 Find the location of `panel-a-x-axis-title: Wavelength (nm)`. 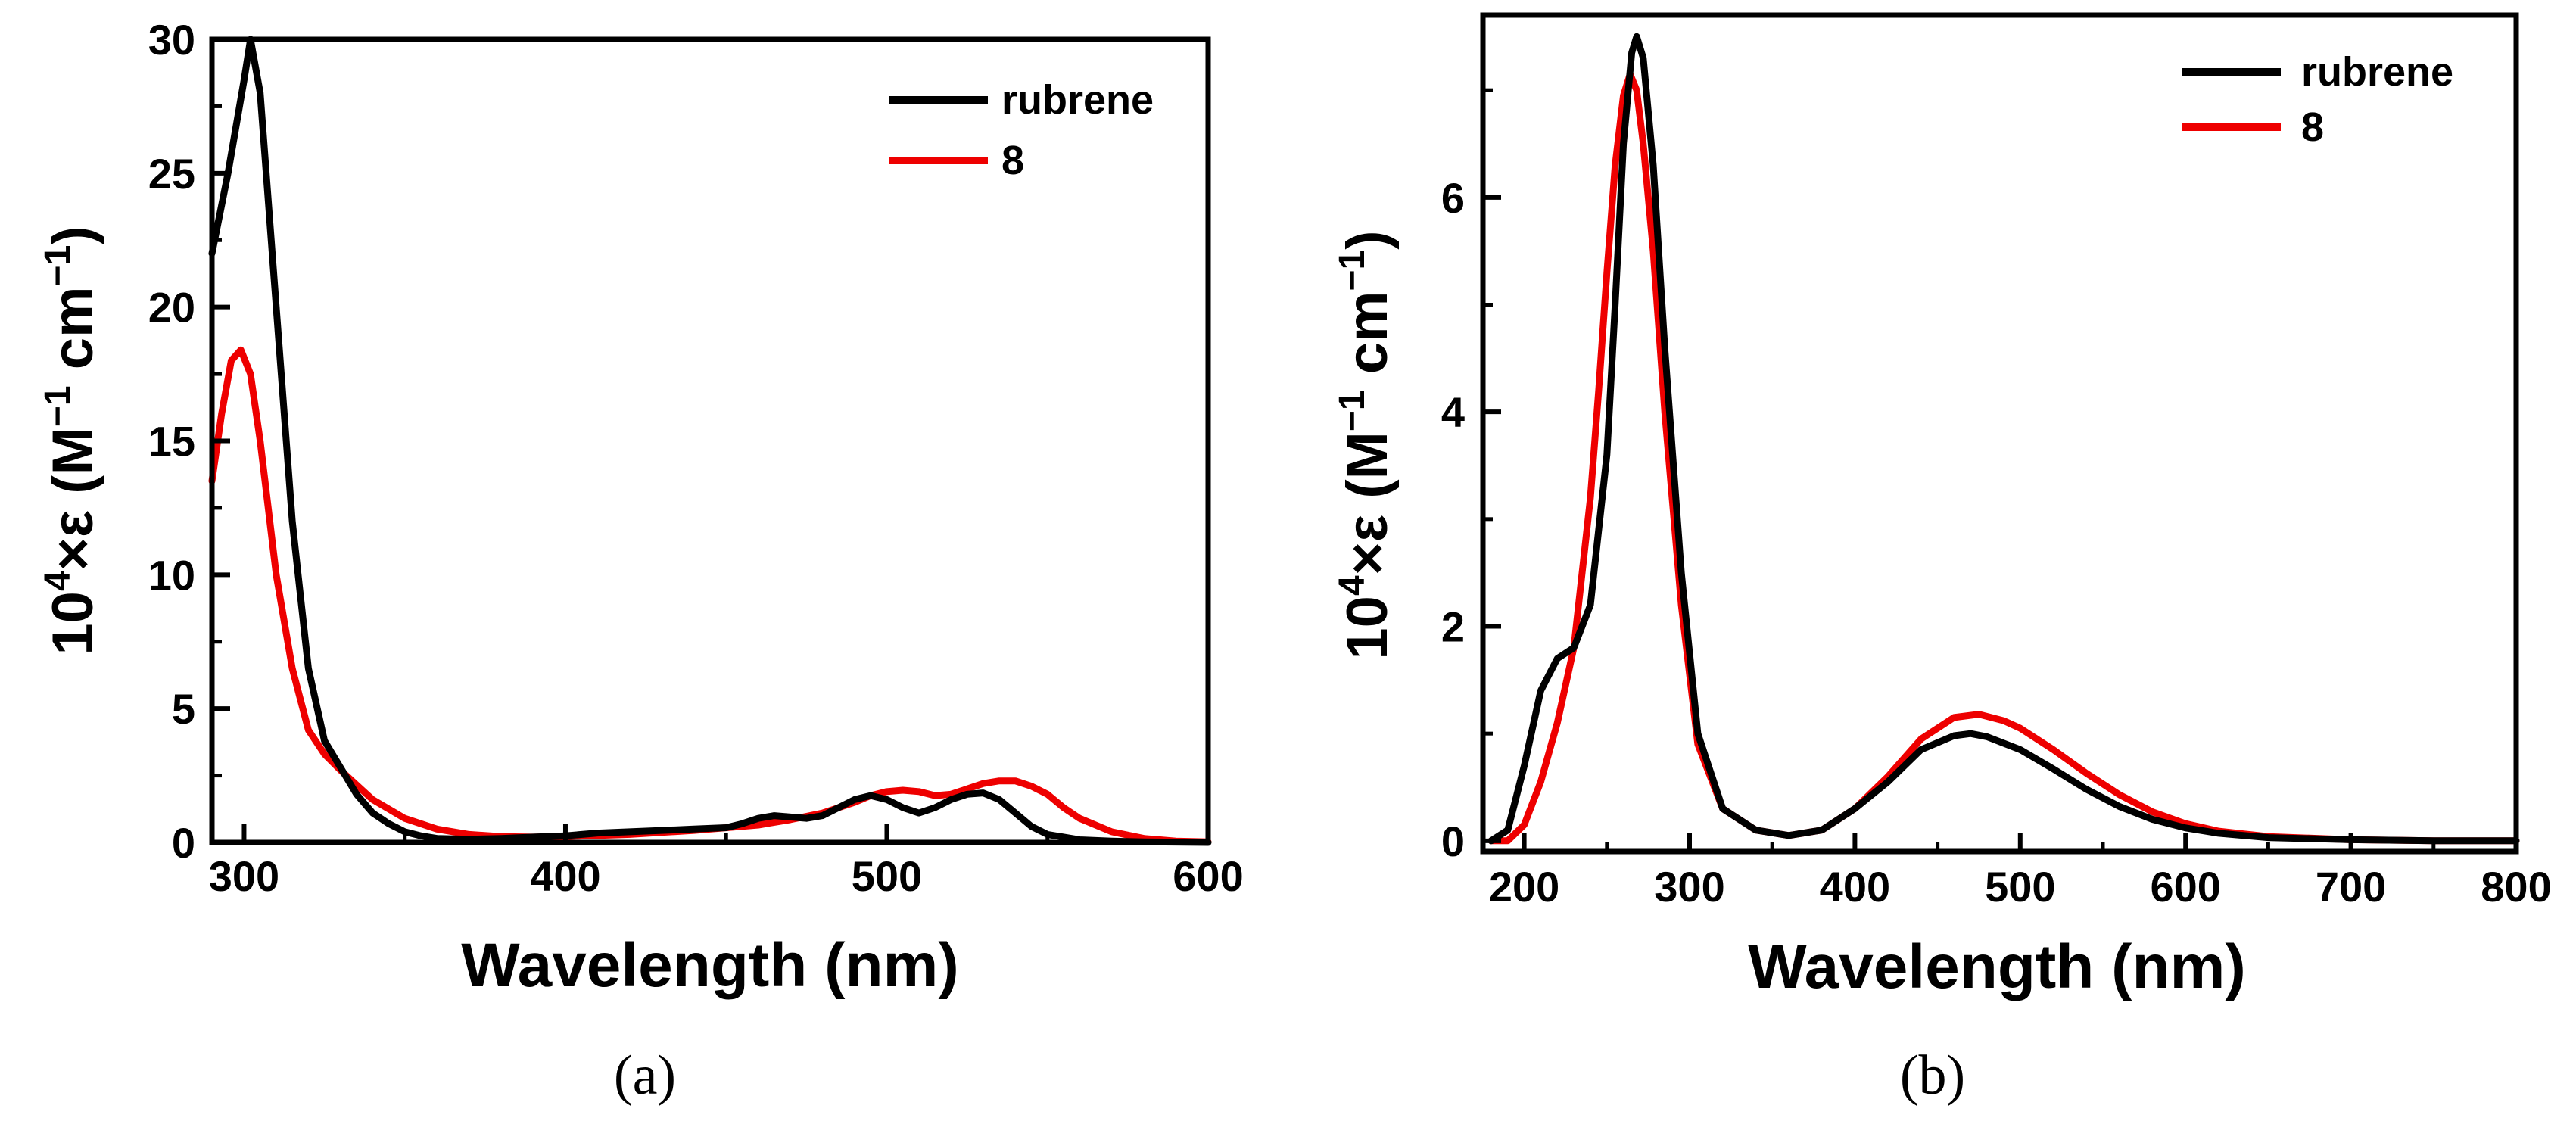

panel-a-x-axis-title: Wavelength (nm) is located at coordinates (710, 965).